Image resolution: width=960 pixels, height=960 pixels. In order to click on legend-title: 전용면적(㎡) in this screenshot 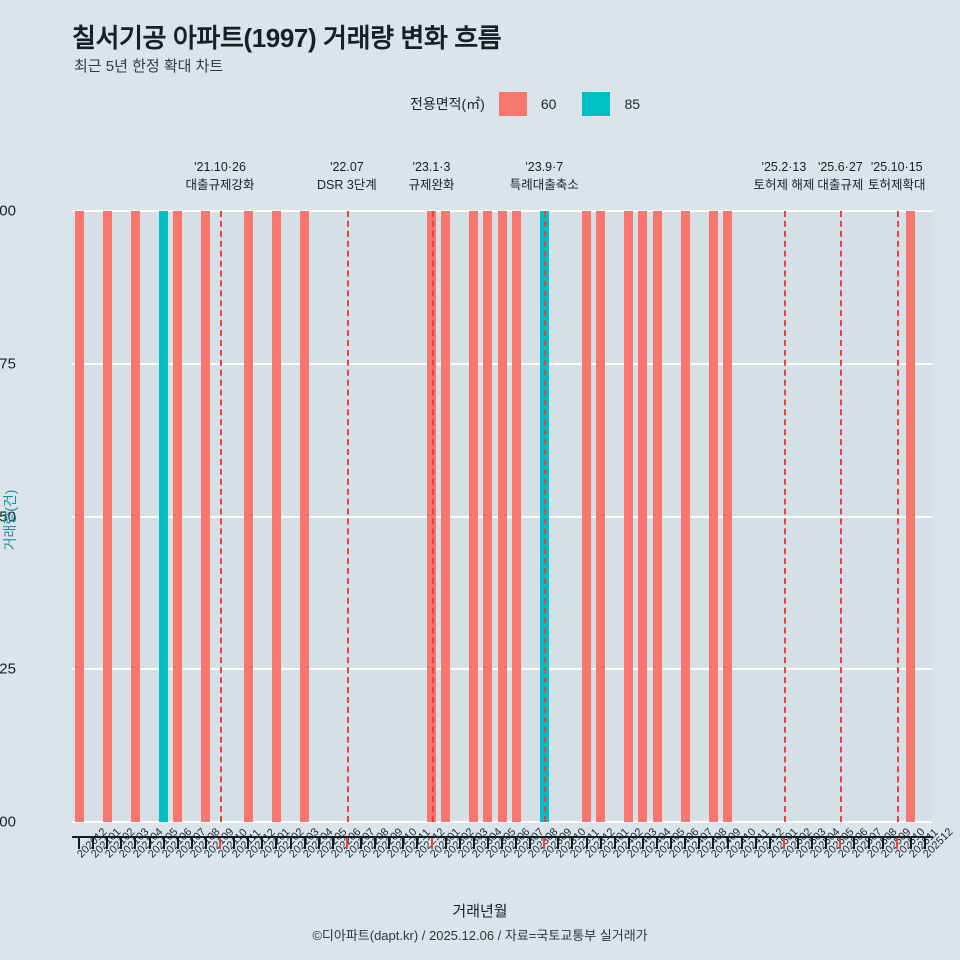, I will do `click(447, 104)`.